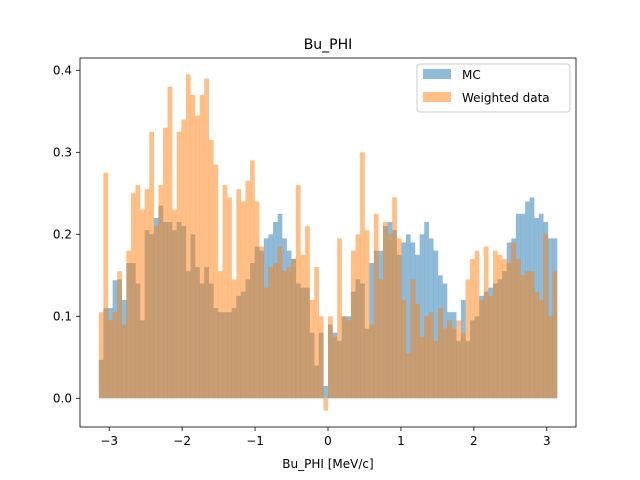  What do you see at coordinates (547, 441) in the screenshot?
I see `x-tick-label: 3` at bounding box center [547, 441].